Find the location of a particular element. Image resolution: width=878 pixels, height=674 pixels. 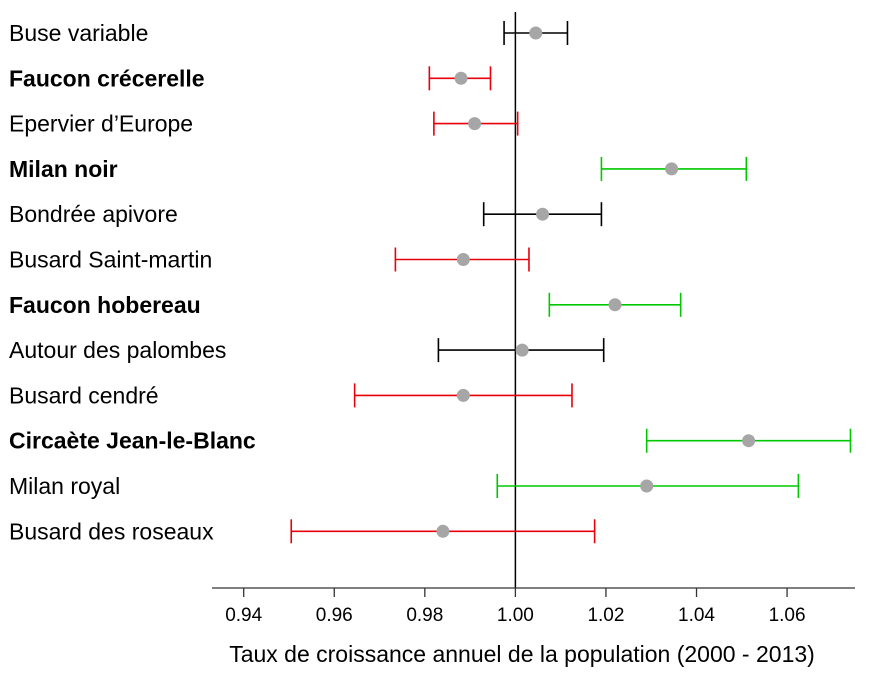

species-label: Faucon hobereau is located at coordinates (105, 305).